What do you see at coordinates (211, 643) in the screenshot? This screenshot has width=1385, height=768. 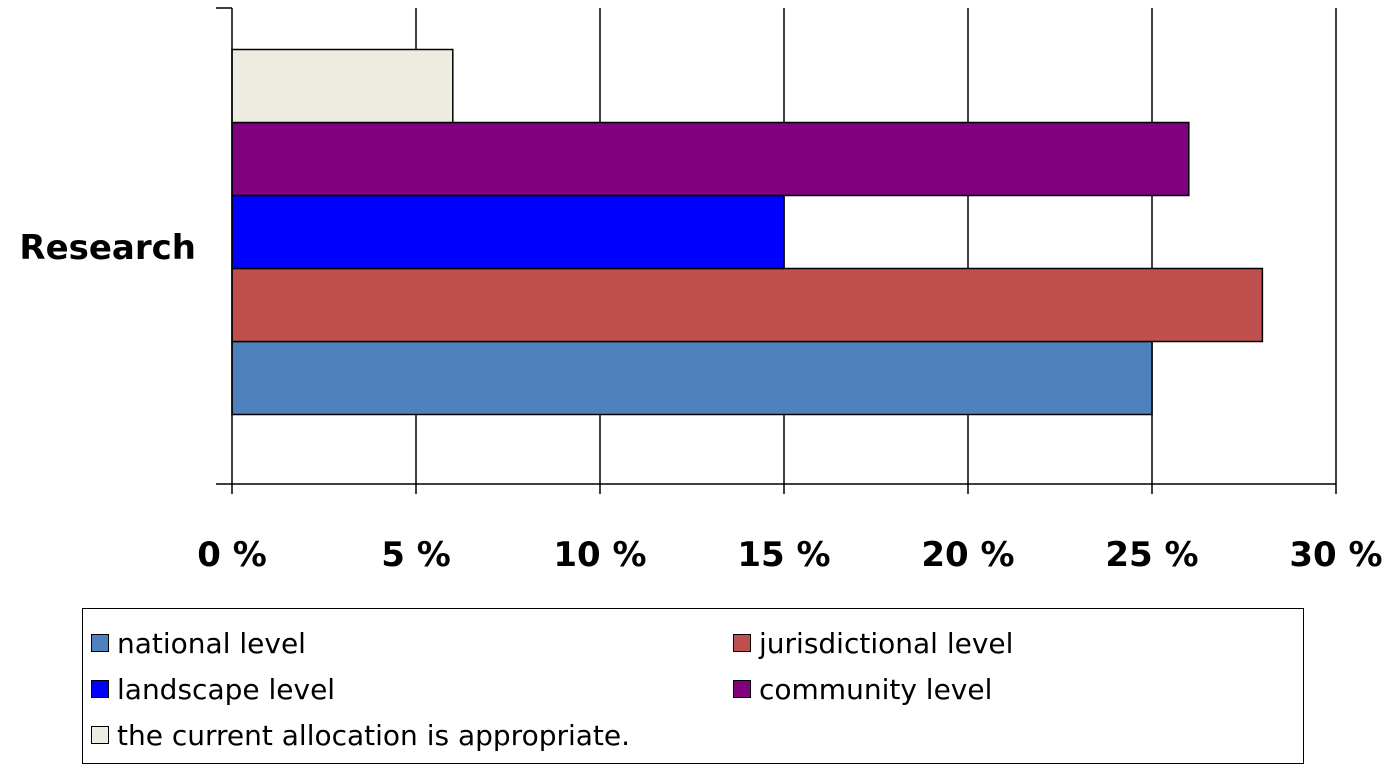 I see `legend-label: national level` at bounding box center [211, 643].